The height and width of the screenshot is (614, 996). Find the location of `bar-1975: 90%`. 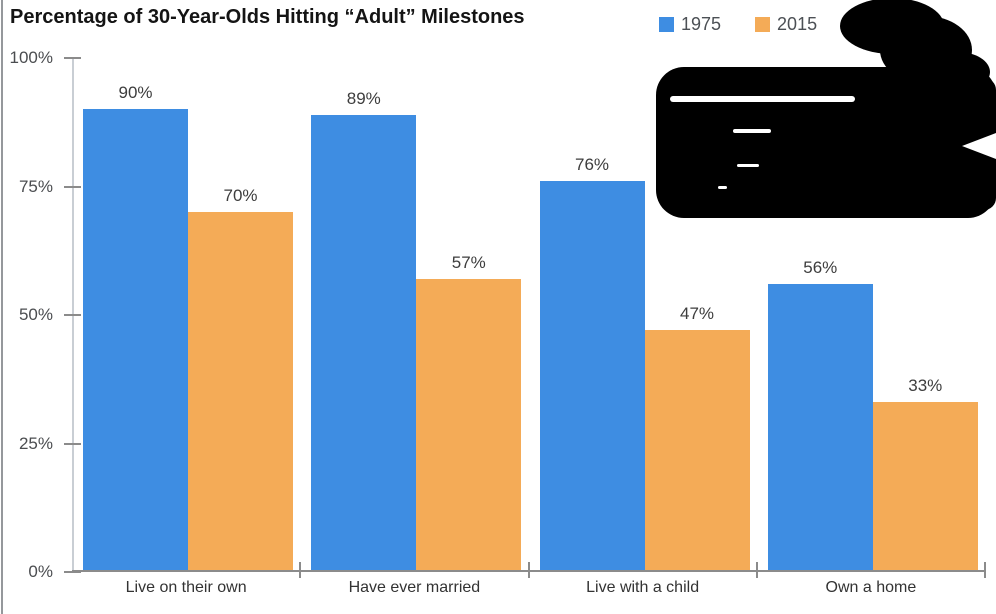

bar-1975: 90% is located at coordinates (135, 327).